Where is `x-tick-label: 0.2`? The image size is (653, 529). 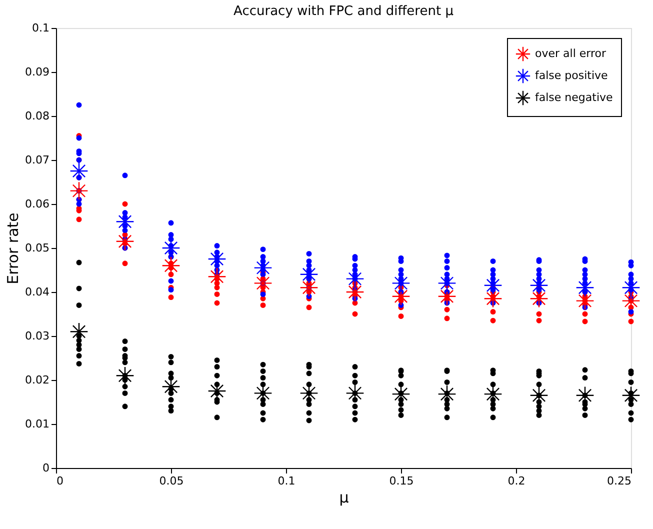 x-tick-label: 0.2 is located at coordinates (517, 481).